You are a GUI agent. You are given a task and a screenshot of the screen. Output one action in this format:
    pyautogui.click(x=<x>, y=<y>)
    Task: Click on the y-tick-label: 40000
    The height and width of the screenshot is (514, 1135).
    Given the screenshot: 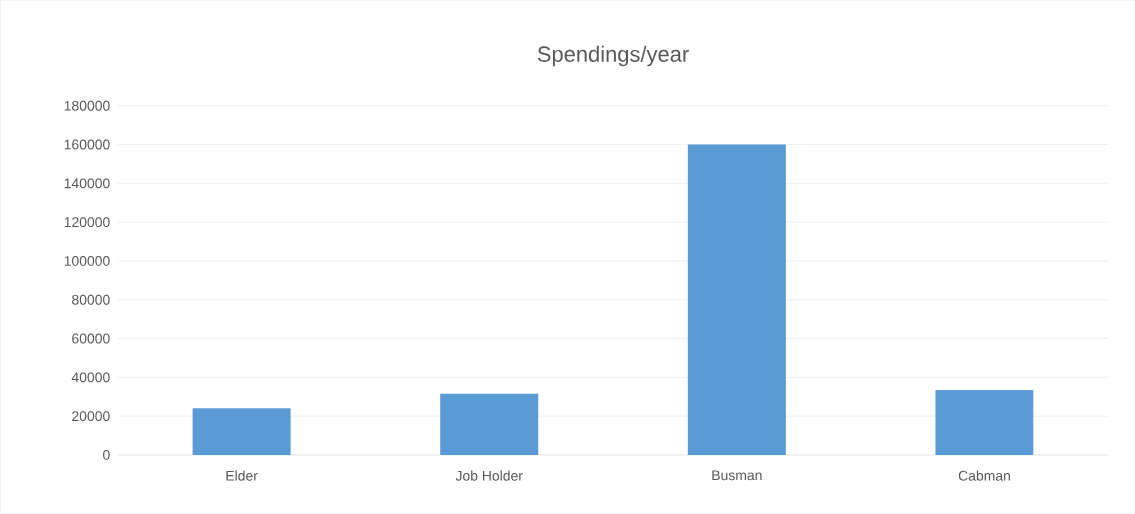 What is the action you would take?
    pyautogui.click(x=90, y=377)
    